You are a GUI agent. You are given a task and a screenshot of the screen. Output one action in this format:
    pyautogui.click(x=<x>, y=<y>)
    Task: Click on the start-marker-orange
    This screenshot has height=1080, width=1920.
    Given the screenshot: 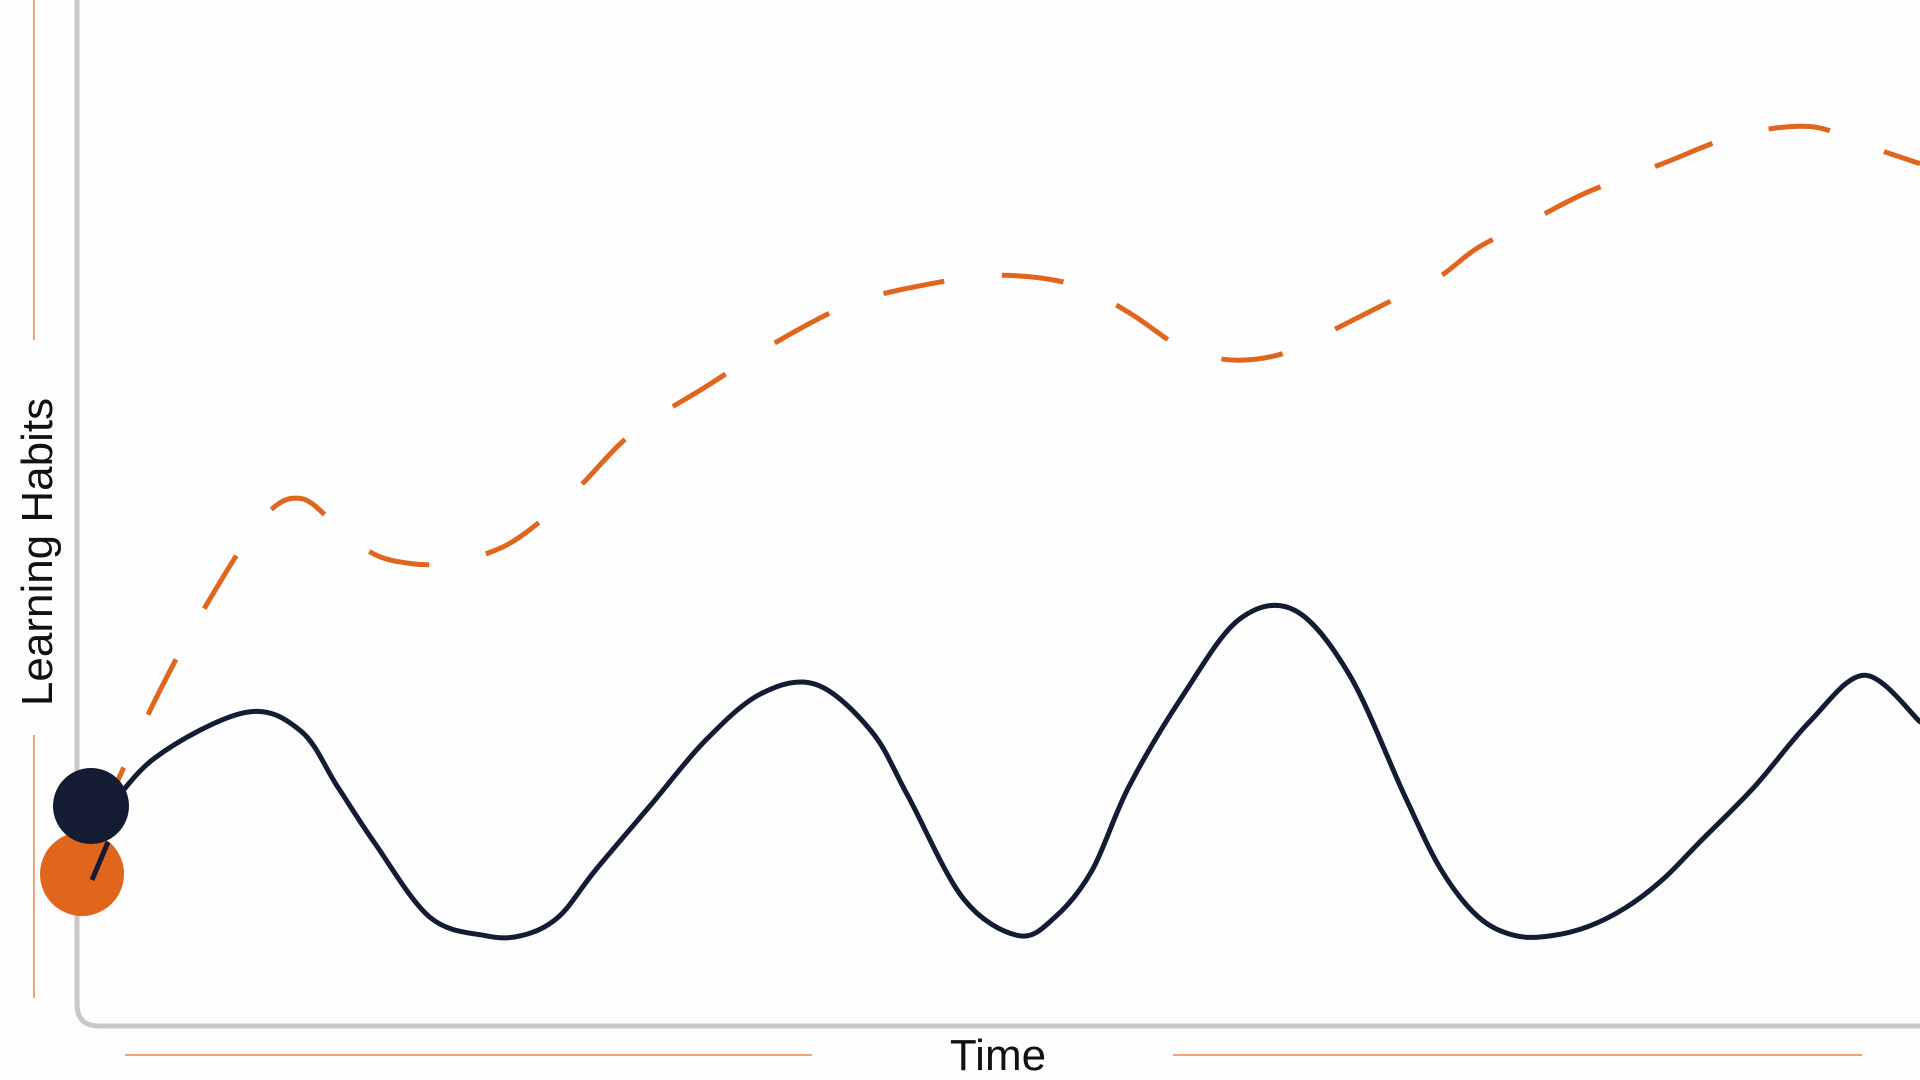 What is the action you would take?
    pyautogui.click(x=82, y=874)
    